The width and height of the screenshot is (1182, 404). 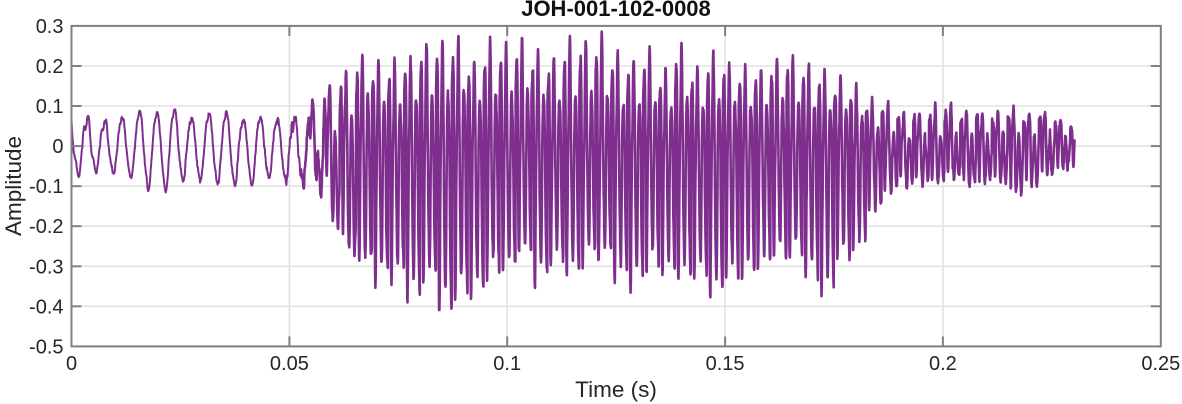 I want to click on svg-text: -0.3, so click(x=46, y=267).